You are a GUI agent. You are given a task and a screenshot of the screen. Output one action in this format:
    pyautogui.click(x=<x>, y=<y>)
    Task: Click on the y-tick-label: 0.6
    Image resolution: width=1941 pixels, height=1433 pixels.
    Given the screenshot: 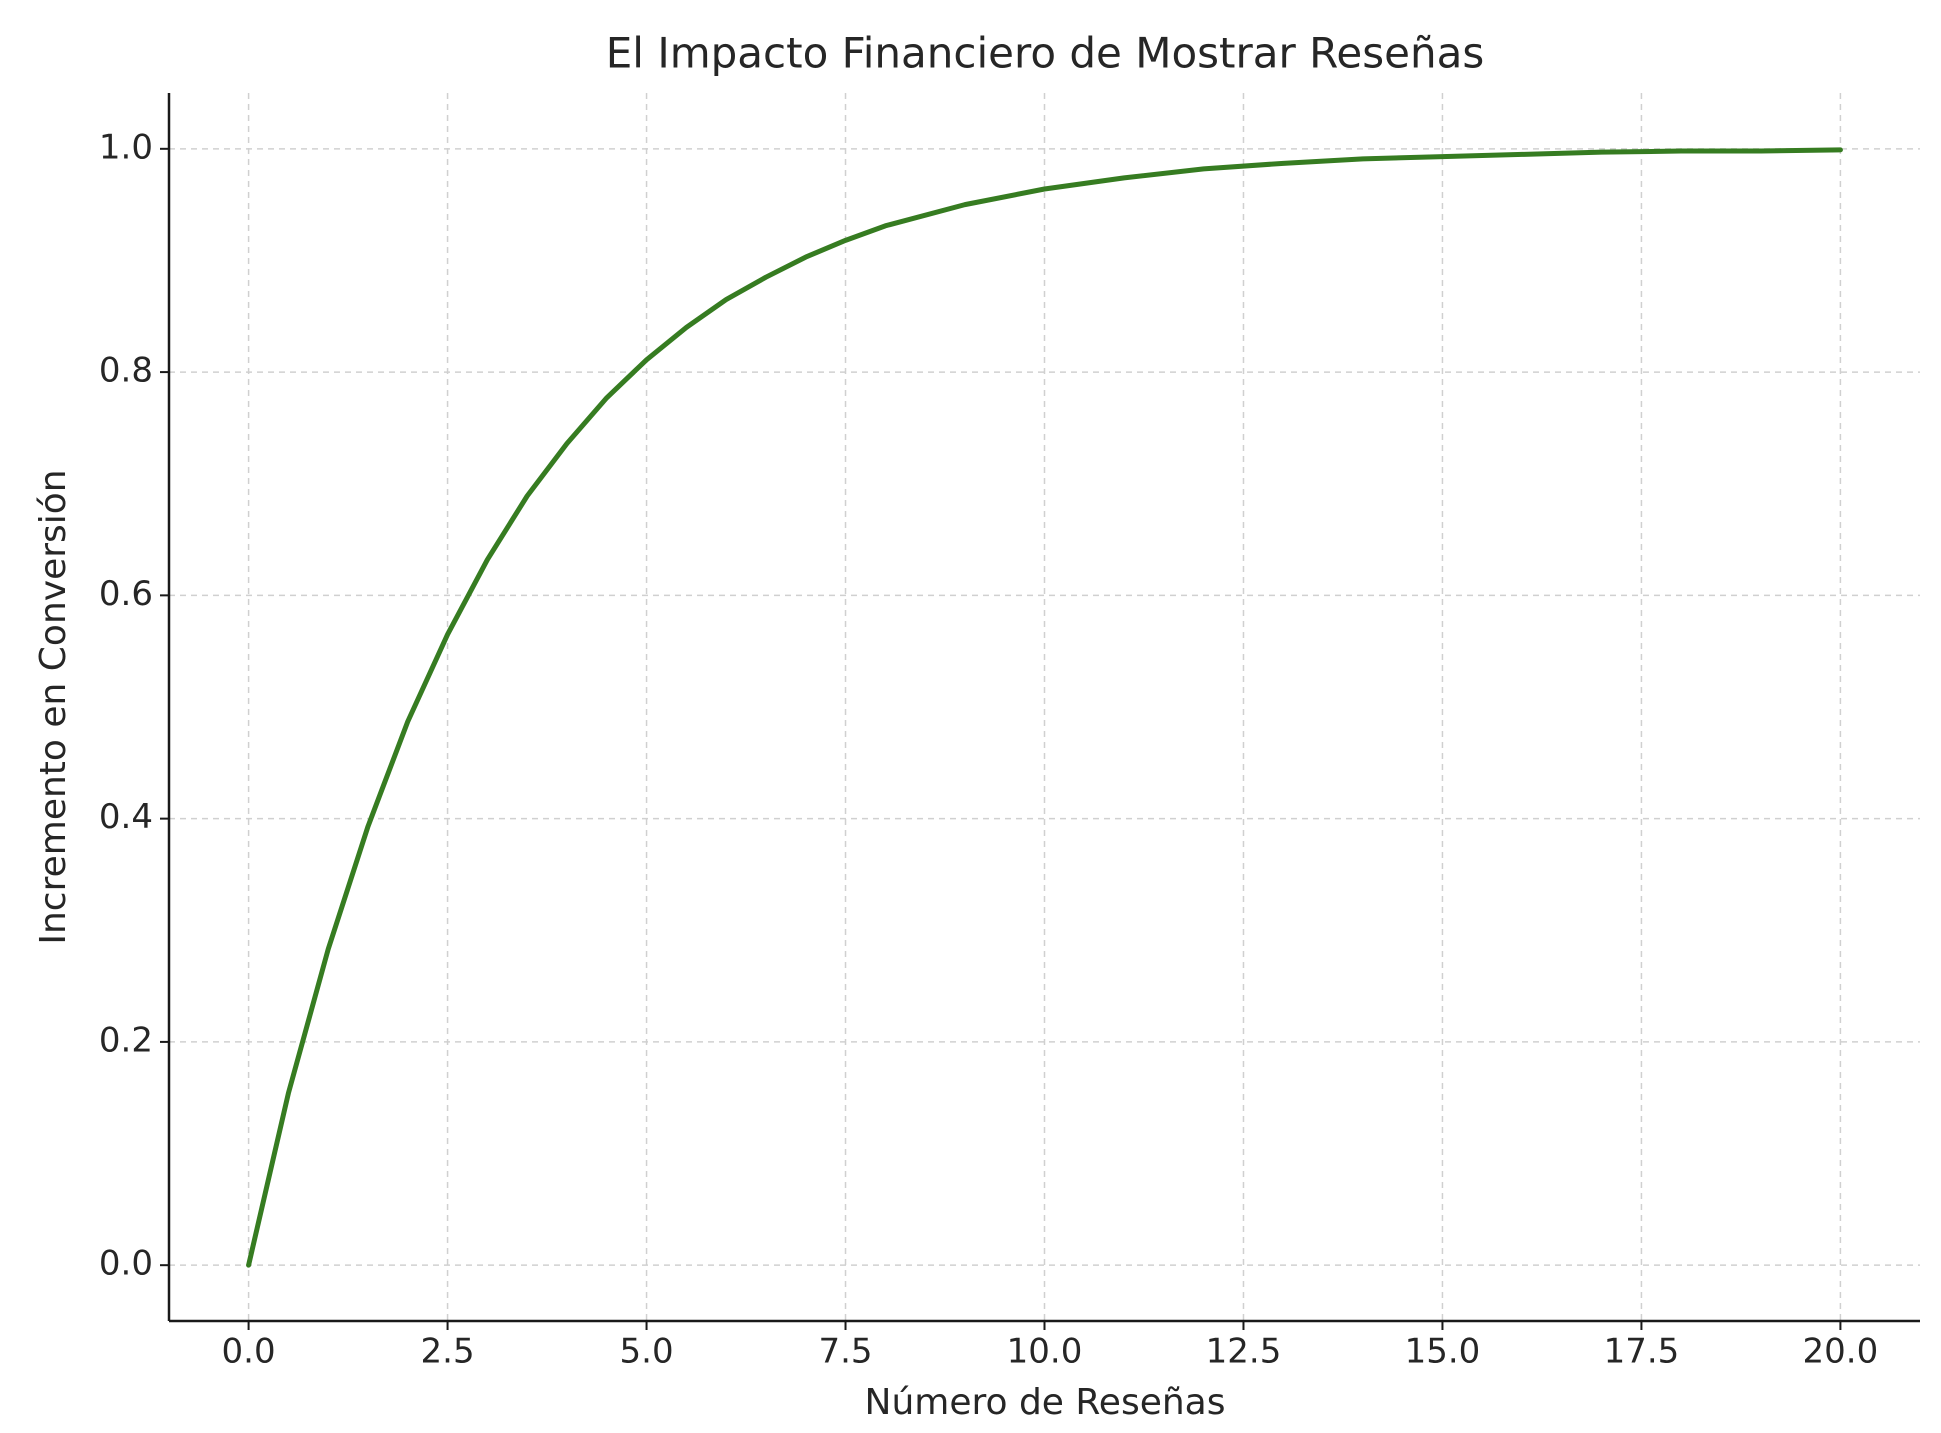 What is the action you would take?
    pyautogui.click(x=126, y=594)
    